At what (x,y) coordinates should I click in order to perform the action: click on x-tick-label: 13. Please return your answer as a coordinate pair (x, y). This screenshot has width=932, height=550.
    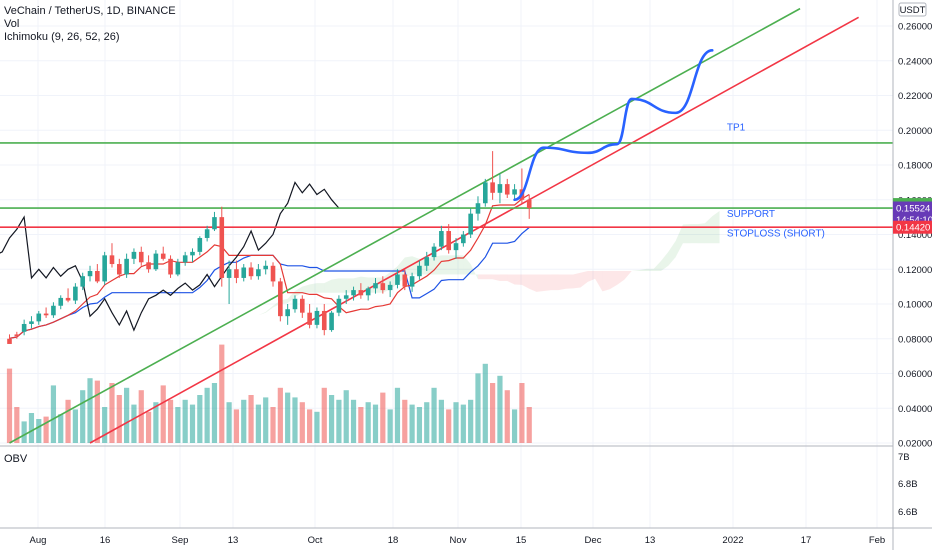
    Looking at the image, I should click on (650, 540).